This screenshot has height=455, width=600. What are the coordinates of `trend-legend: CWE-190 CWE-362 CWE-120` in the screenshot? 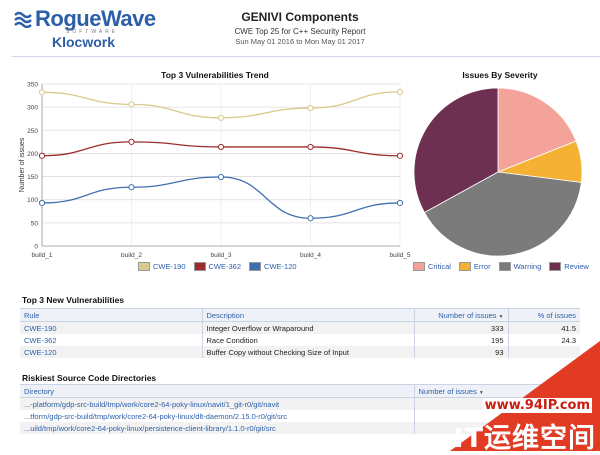 It's located at (221, 266).